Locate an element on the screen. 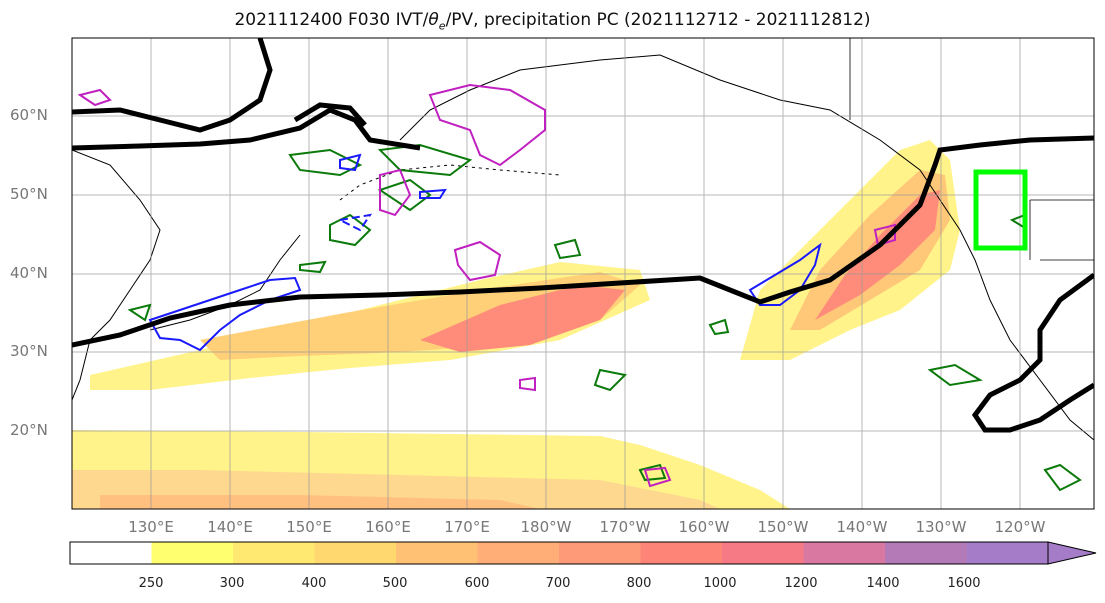 The width and height of the screenshot is (1105, 603). colorbar is located at coordinates (583, 553).